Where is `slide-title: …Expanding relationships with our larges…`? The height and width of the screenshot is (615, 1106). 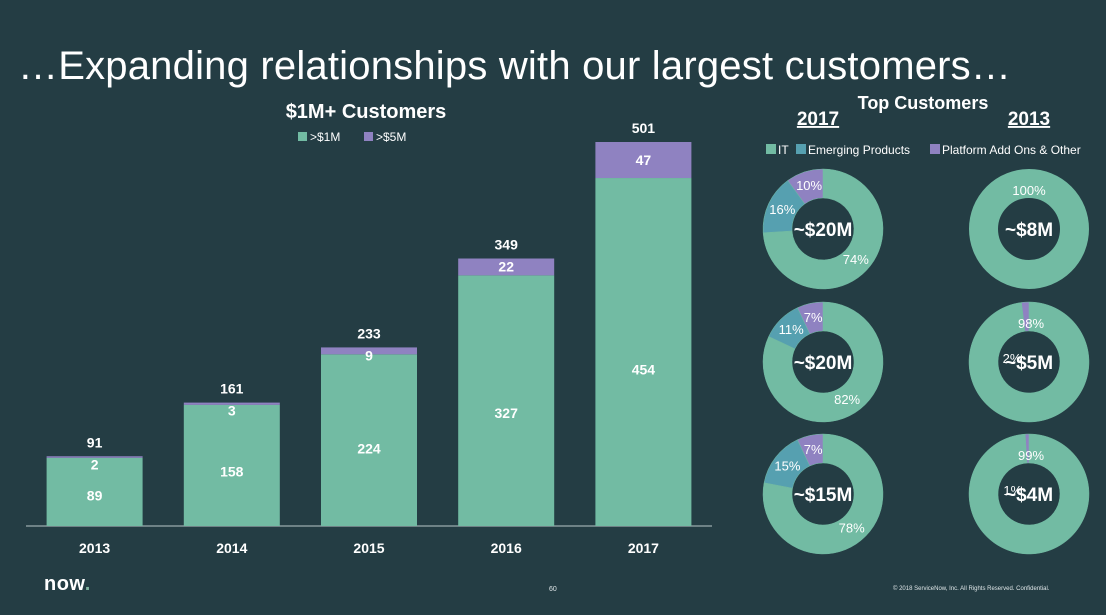 slide-title: …Expanding relationships with our larges… is located at coordinates (515, 66).